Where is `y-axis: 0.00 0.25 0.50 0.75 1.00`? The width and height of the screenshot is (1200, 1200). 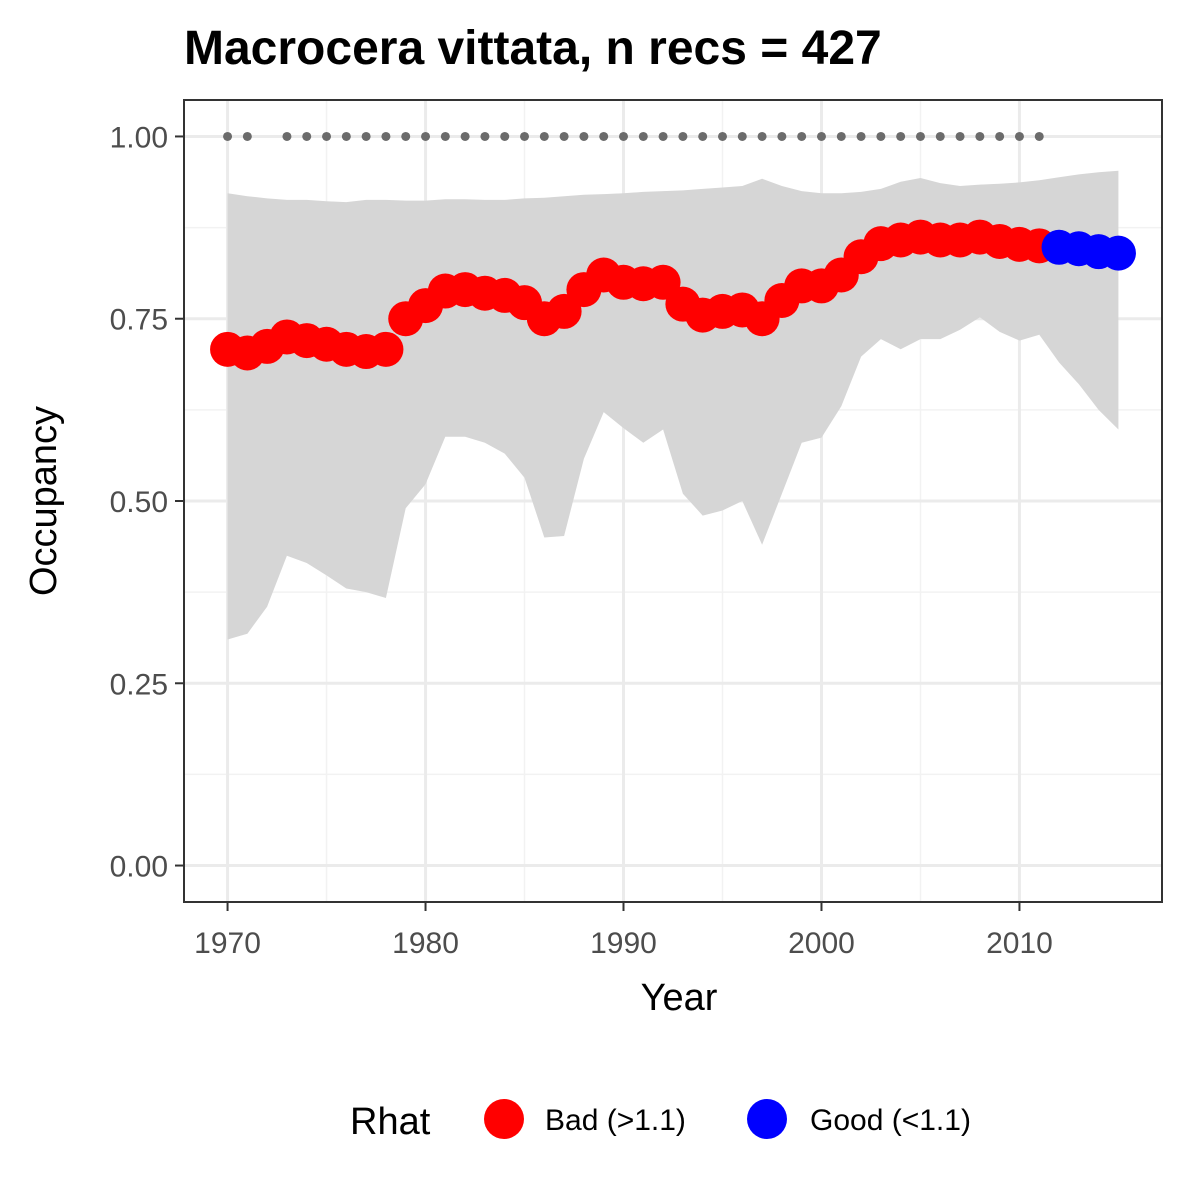
y-axis: 0.00 0.25 0.50 0.75 1.00 is located at coordinates (147, 502).